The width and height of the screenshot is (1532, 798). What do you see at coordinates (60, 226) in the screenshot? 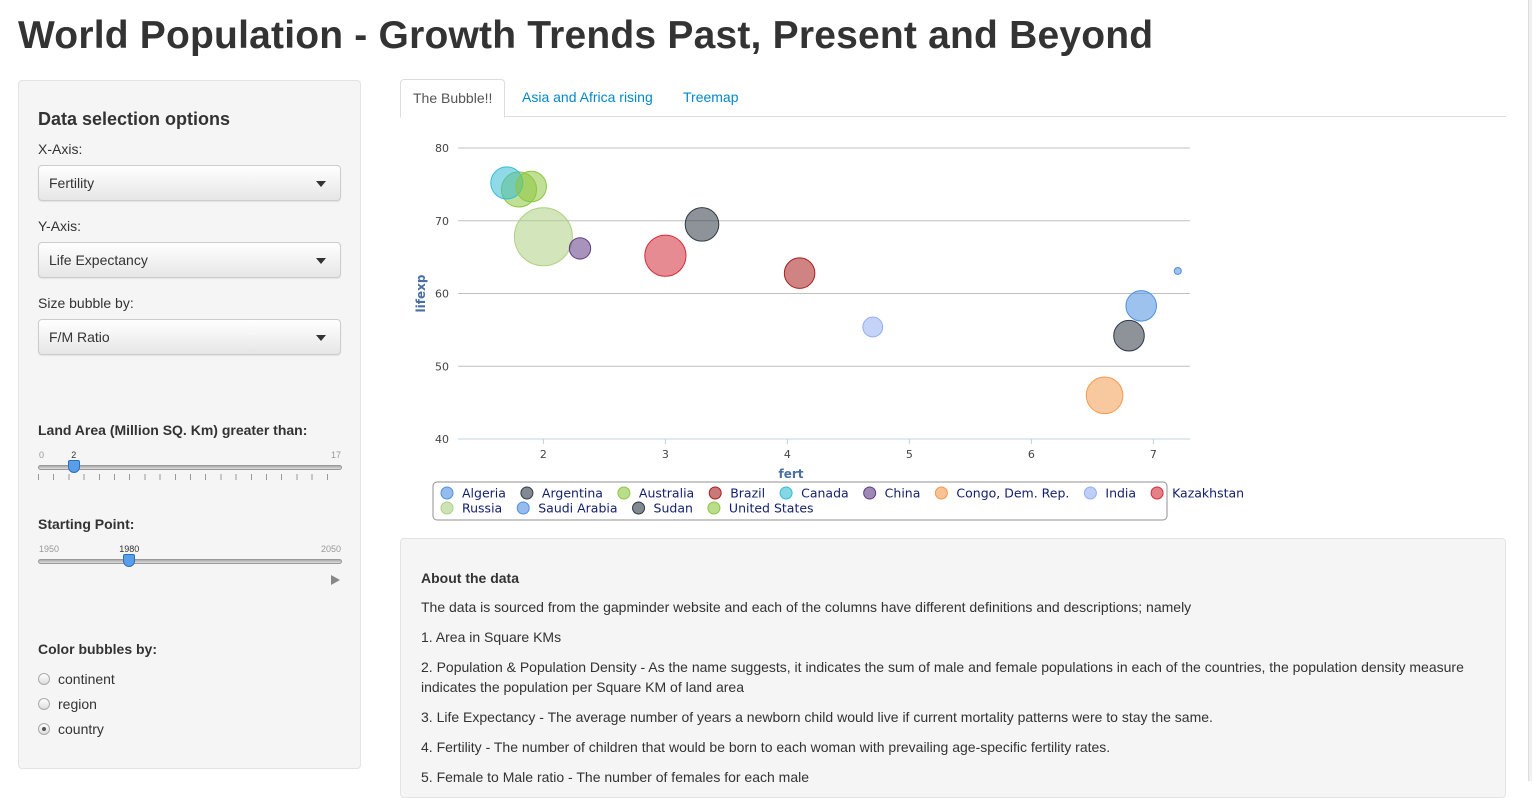
I see `y-axis-label: Y-Axis:` at bounding box center [60, 226].